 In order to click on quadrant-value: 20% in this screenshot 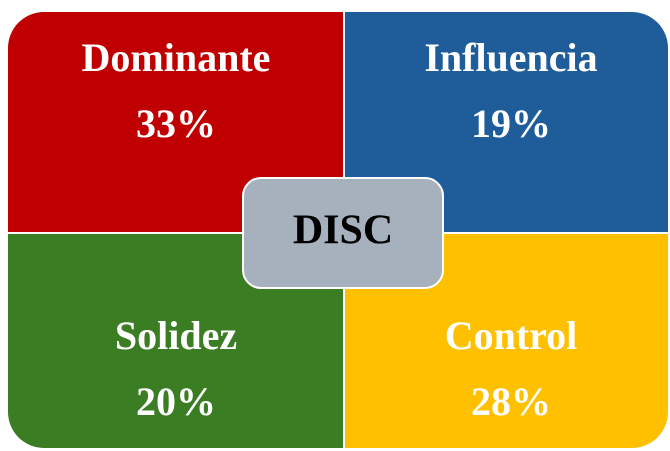, I will do `click(176, 401)`.